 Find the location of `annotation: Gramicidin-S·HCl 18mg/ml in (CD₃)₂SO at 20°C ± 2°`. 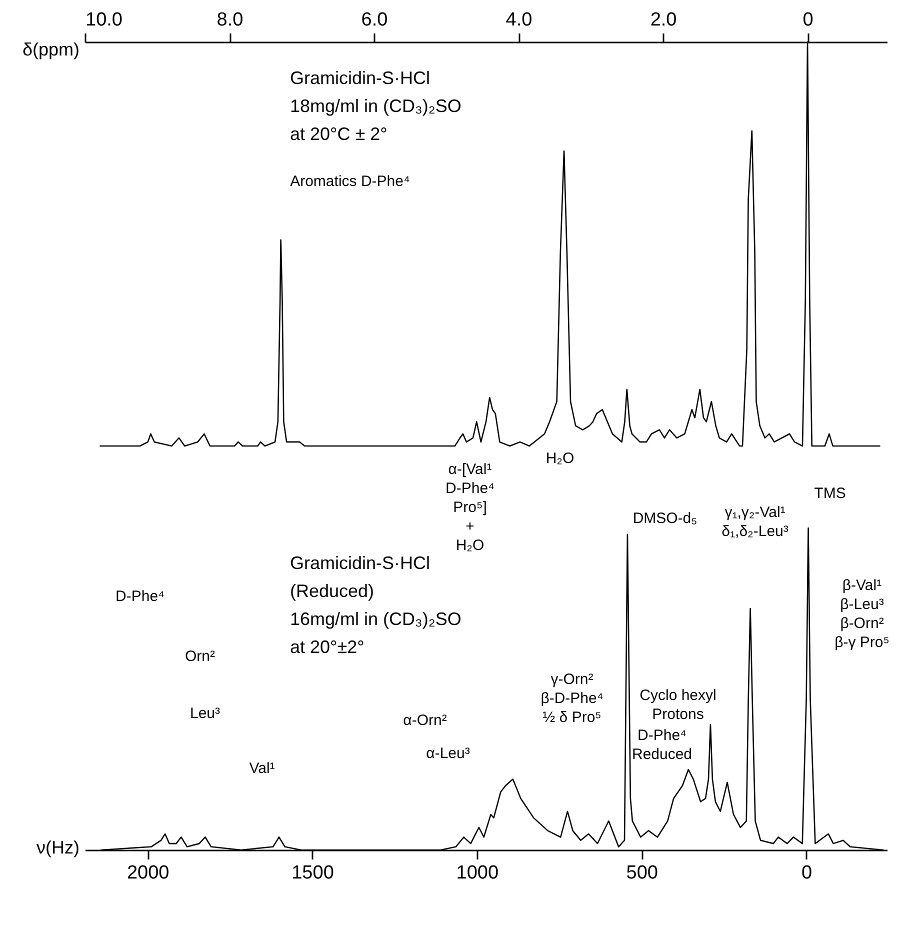

annotation: Gramicidin-S·HCl 18mg/ml in (CD₃)₂SO at 20°C ± 2° is located at coordinates (376, 106).